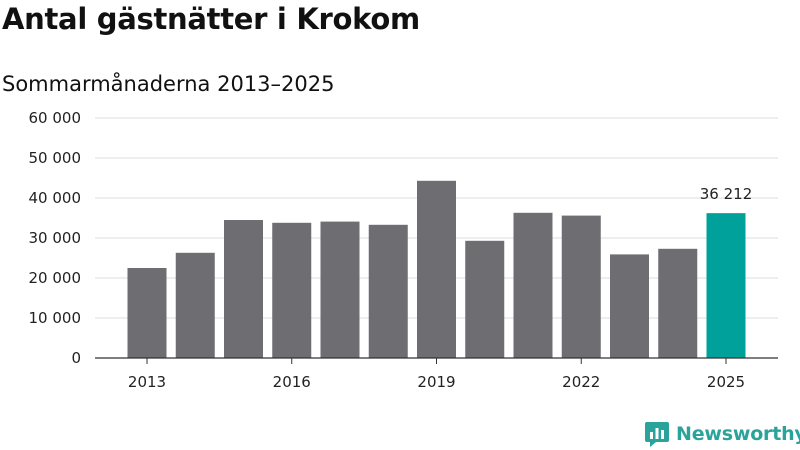  I want to click on chart-subtitle: Sommarmånaderna 2013–2025, so click(168, 84).